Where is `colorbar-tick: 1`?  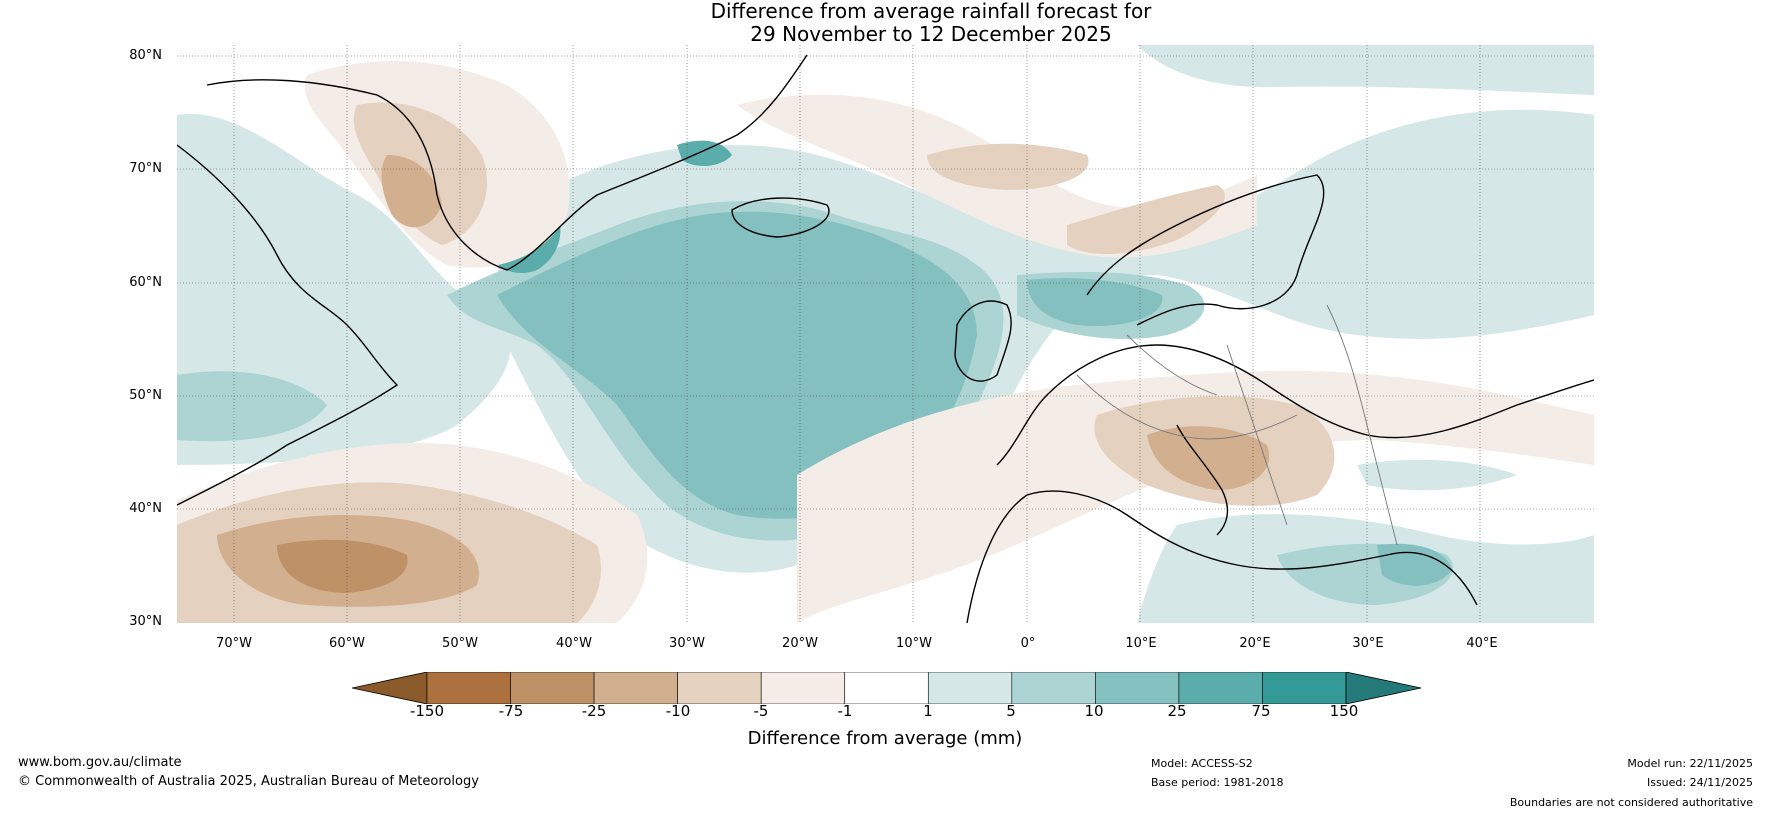
colorbar-tick: 1 is located at coordinates (928, 711).